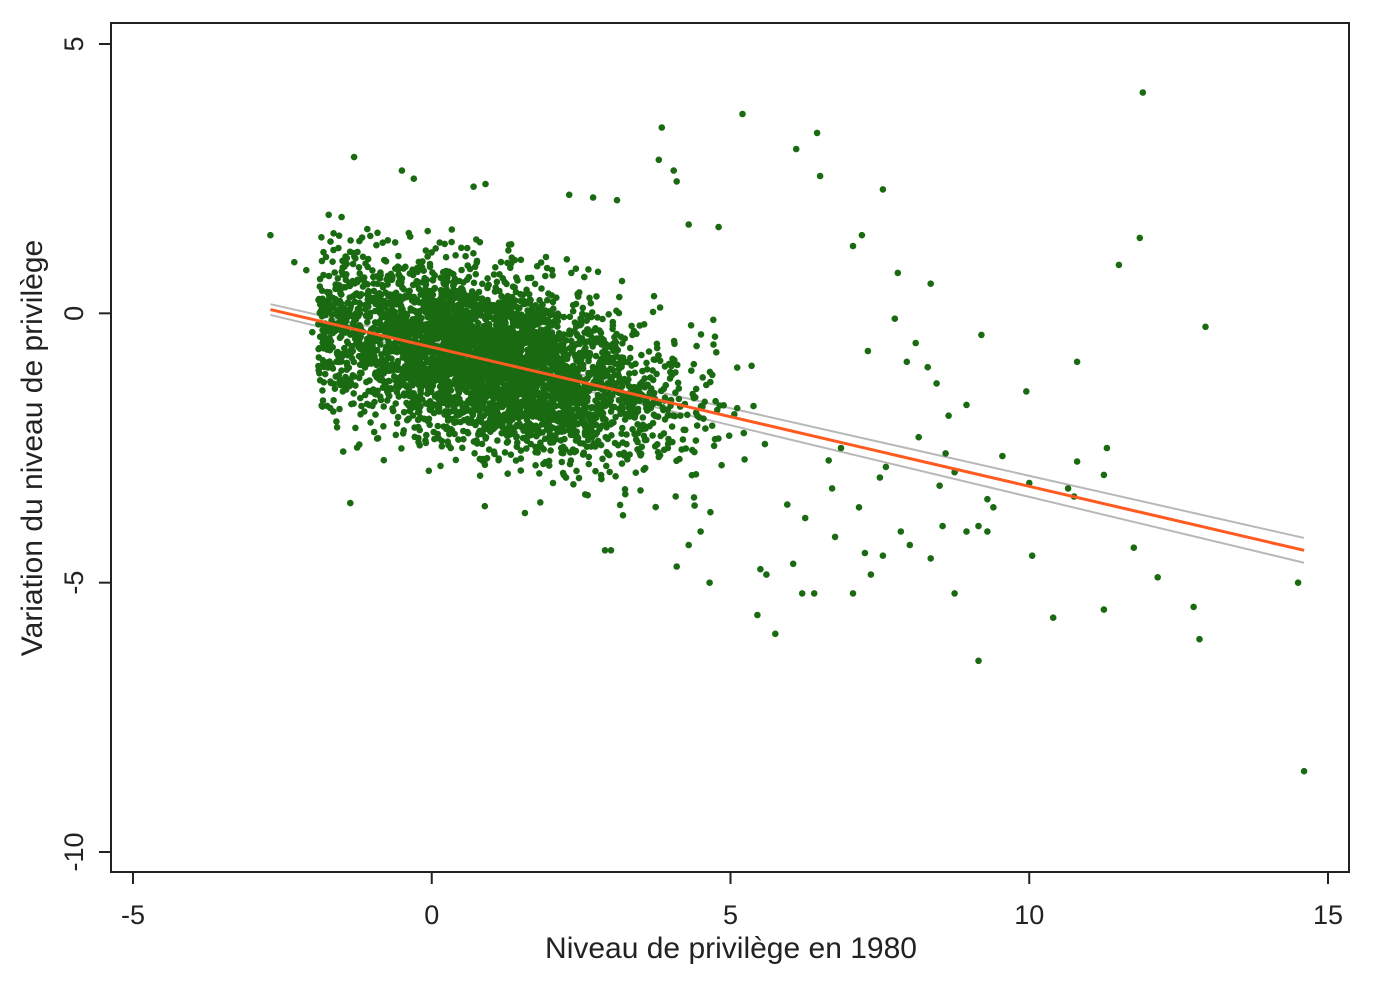  Describe the element at coordinates (431, 915) in the screenshot. I see `x-tick-label: 0` at that location.